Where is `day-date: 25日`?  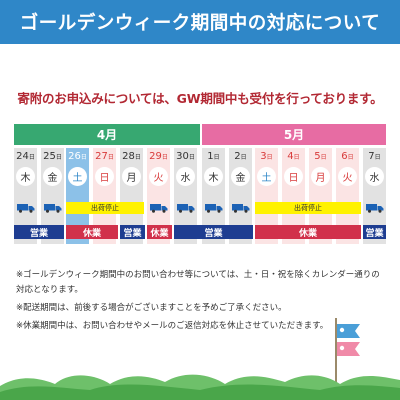 day-date: 25日 is located at coordinates (52, 156).